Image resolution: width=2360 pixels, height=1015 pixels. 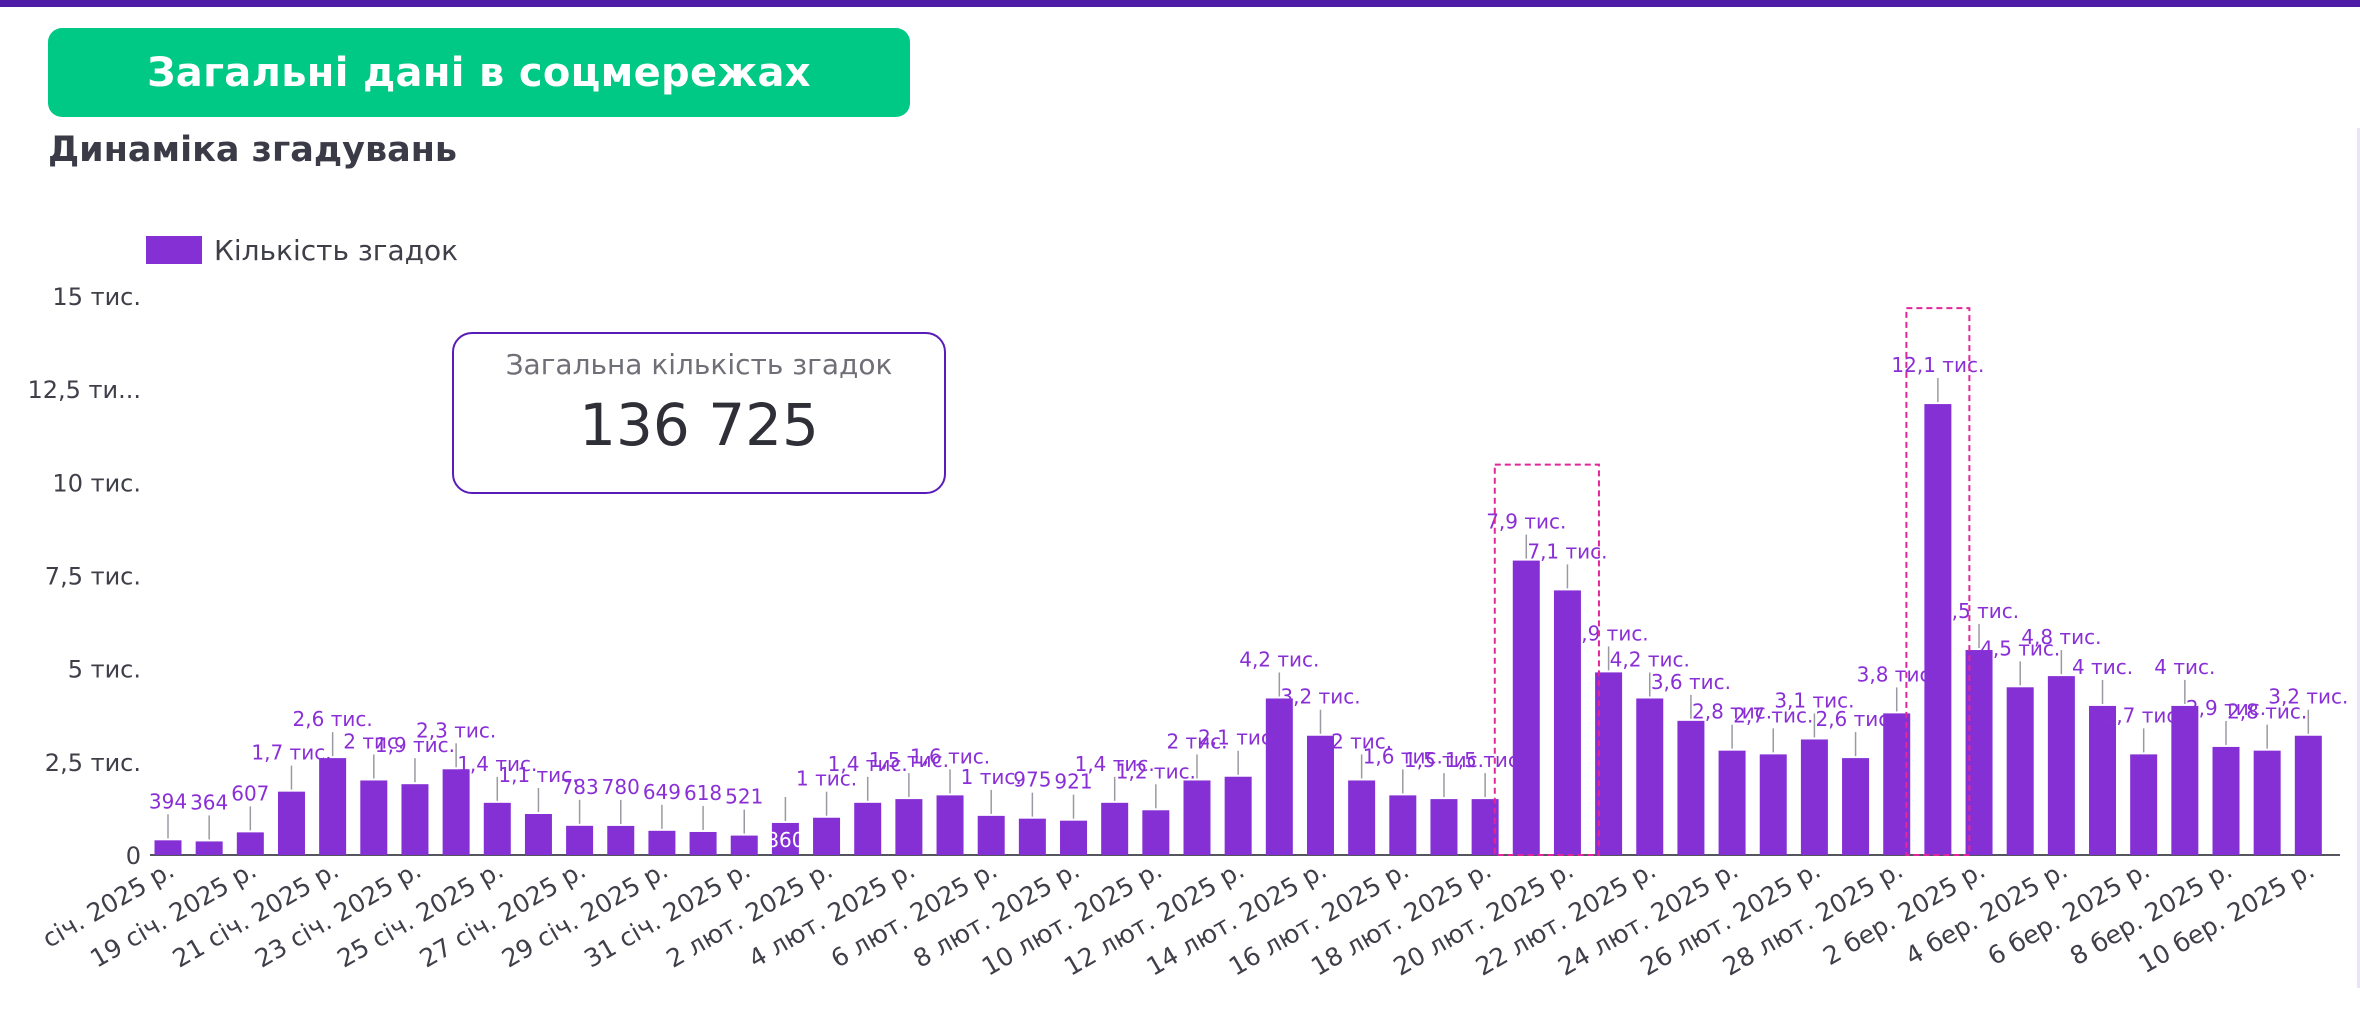 I want to click on header-badge: Загальні дані в соцмережах, so click(x=479, y=72).